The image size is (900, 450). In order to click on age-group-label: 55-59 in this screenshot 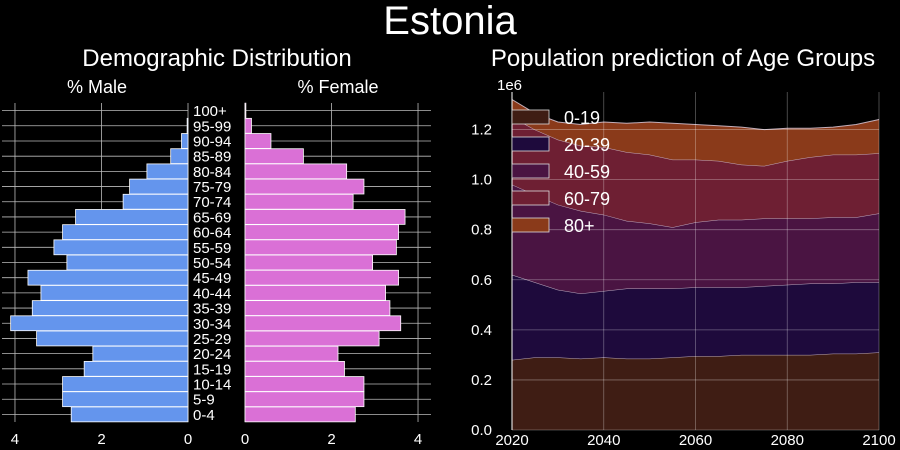, I will do `click(212, 248)`.